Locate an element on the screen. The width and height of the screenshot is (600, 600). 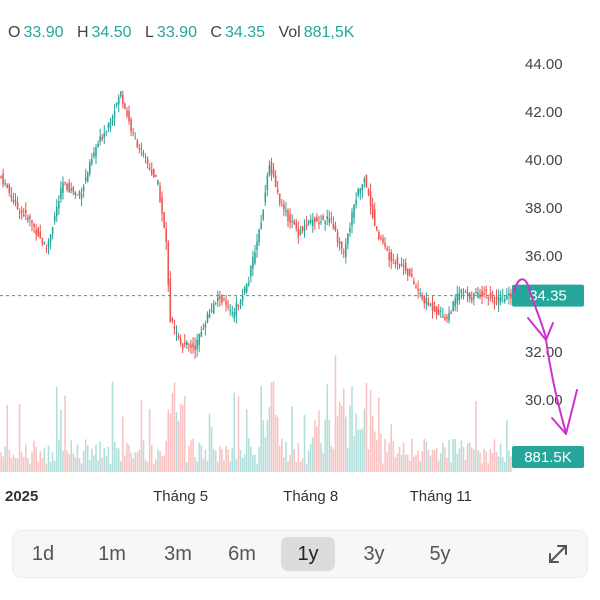
timeframe-1d: 1d is located at coordinates (43, 554).